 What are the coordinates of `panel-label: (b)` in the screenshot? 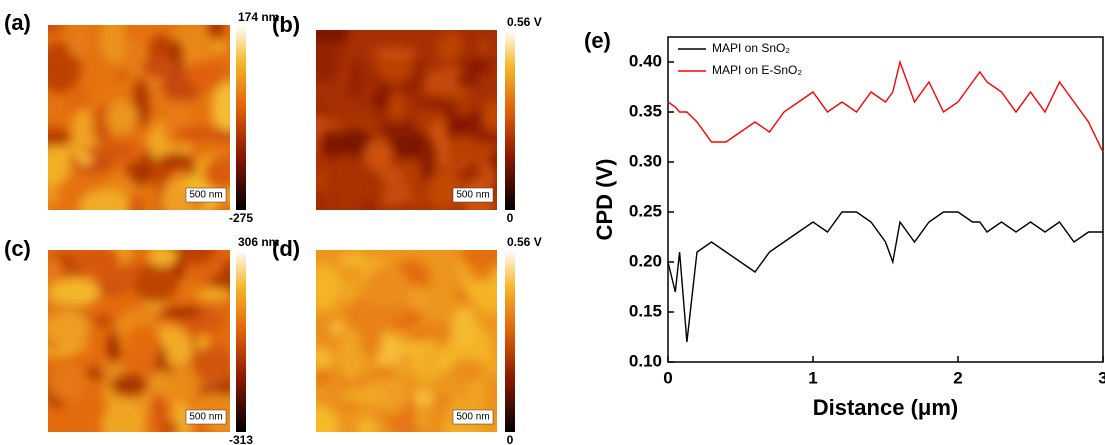 It's located at (286, 24).